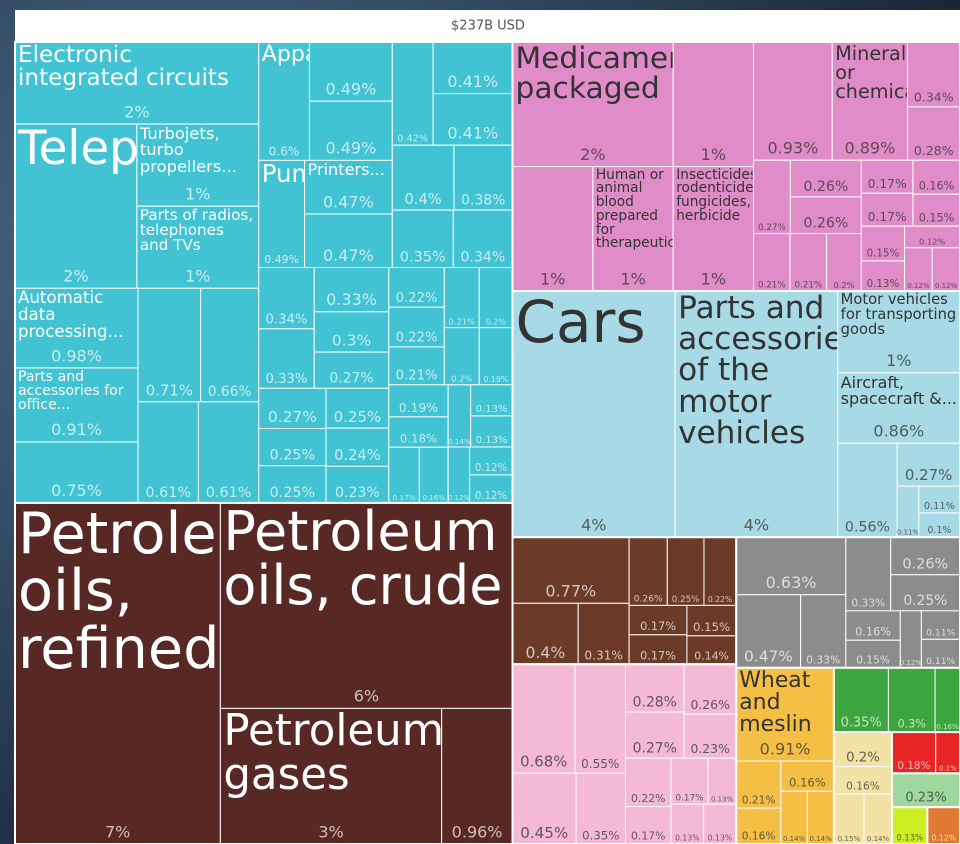 The height and width of the screenshot is (844, 960). Describe the element at coordinates (169, 390) in the screenshot. I see `value-label: 0.71%` at that location.